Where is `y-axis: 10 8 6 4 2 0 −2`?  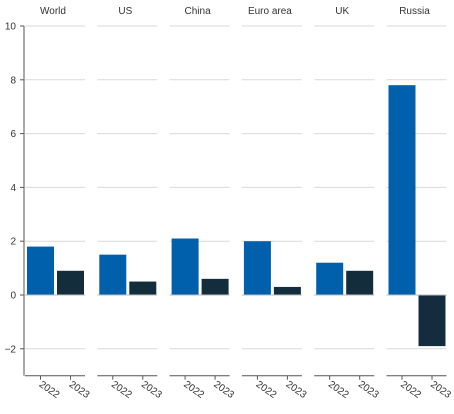
y-axis: 10 8 6 4 2 0 −2 is located at coordinates (15, 199).